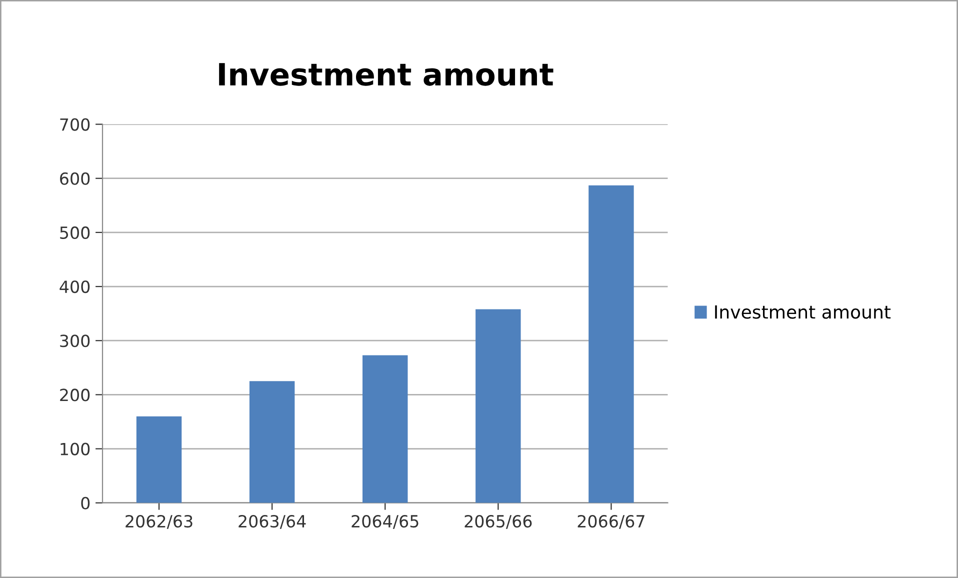 This screenshot has width=958, height=578. I want to click on x-tick-label: 2064/65, so click(385, 521).